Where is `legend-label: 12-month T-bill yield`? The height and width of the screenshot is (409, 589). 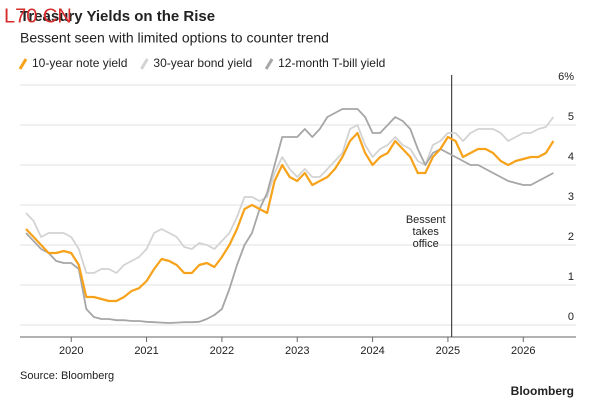 legend-label: 12-month T-bill yield is located at coordinates (331, 63).